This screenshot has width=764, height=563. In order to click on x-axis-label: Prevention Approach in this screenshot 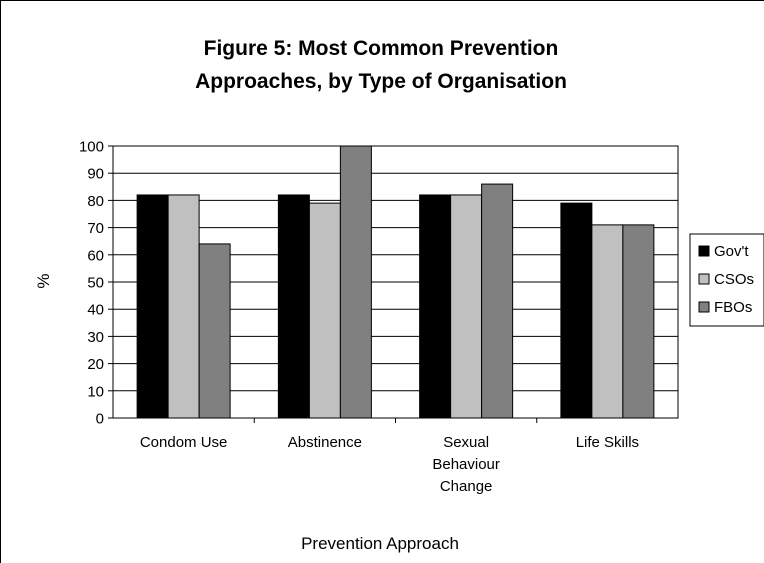, I will do `click(380, 543)`.